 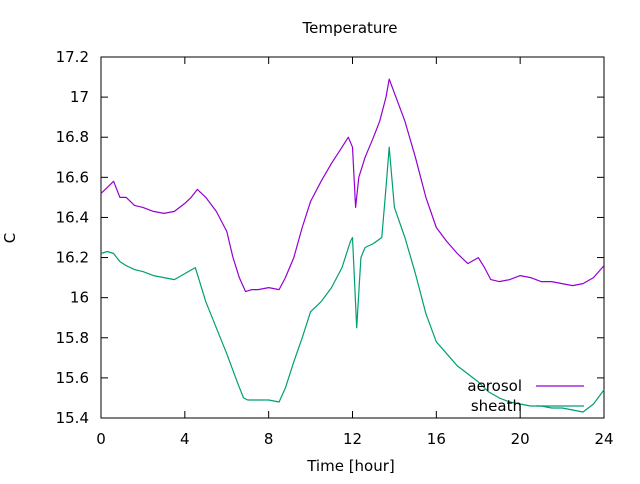 What do you see at coordinates (101, 439) in the screenshot?
I see `x-tick-label: 0` at bounding box center [101, 439].